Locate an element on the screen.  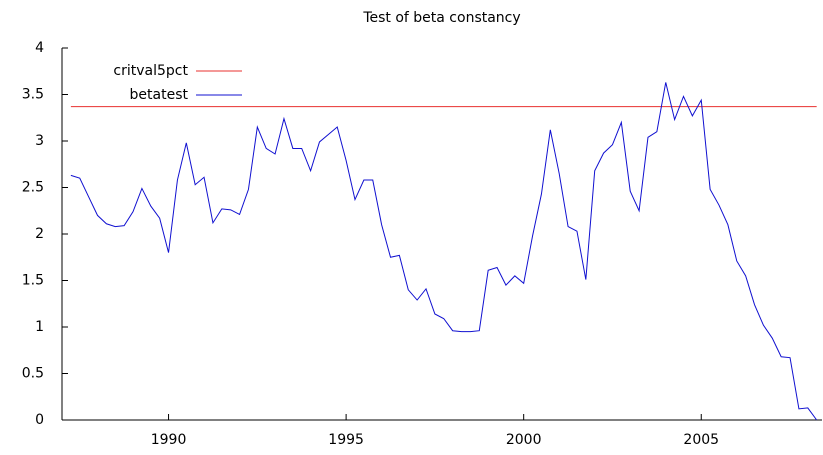
y-tick-label: 2 is located at coordinates (39, 234).